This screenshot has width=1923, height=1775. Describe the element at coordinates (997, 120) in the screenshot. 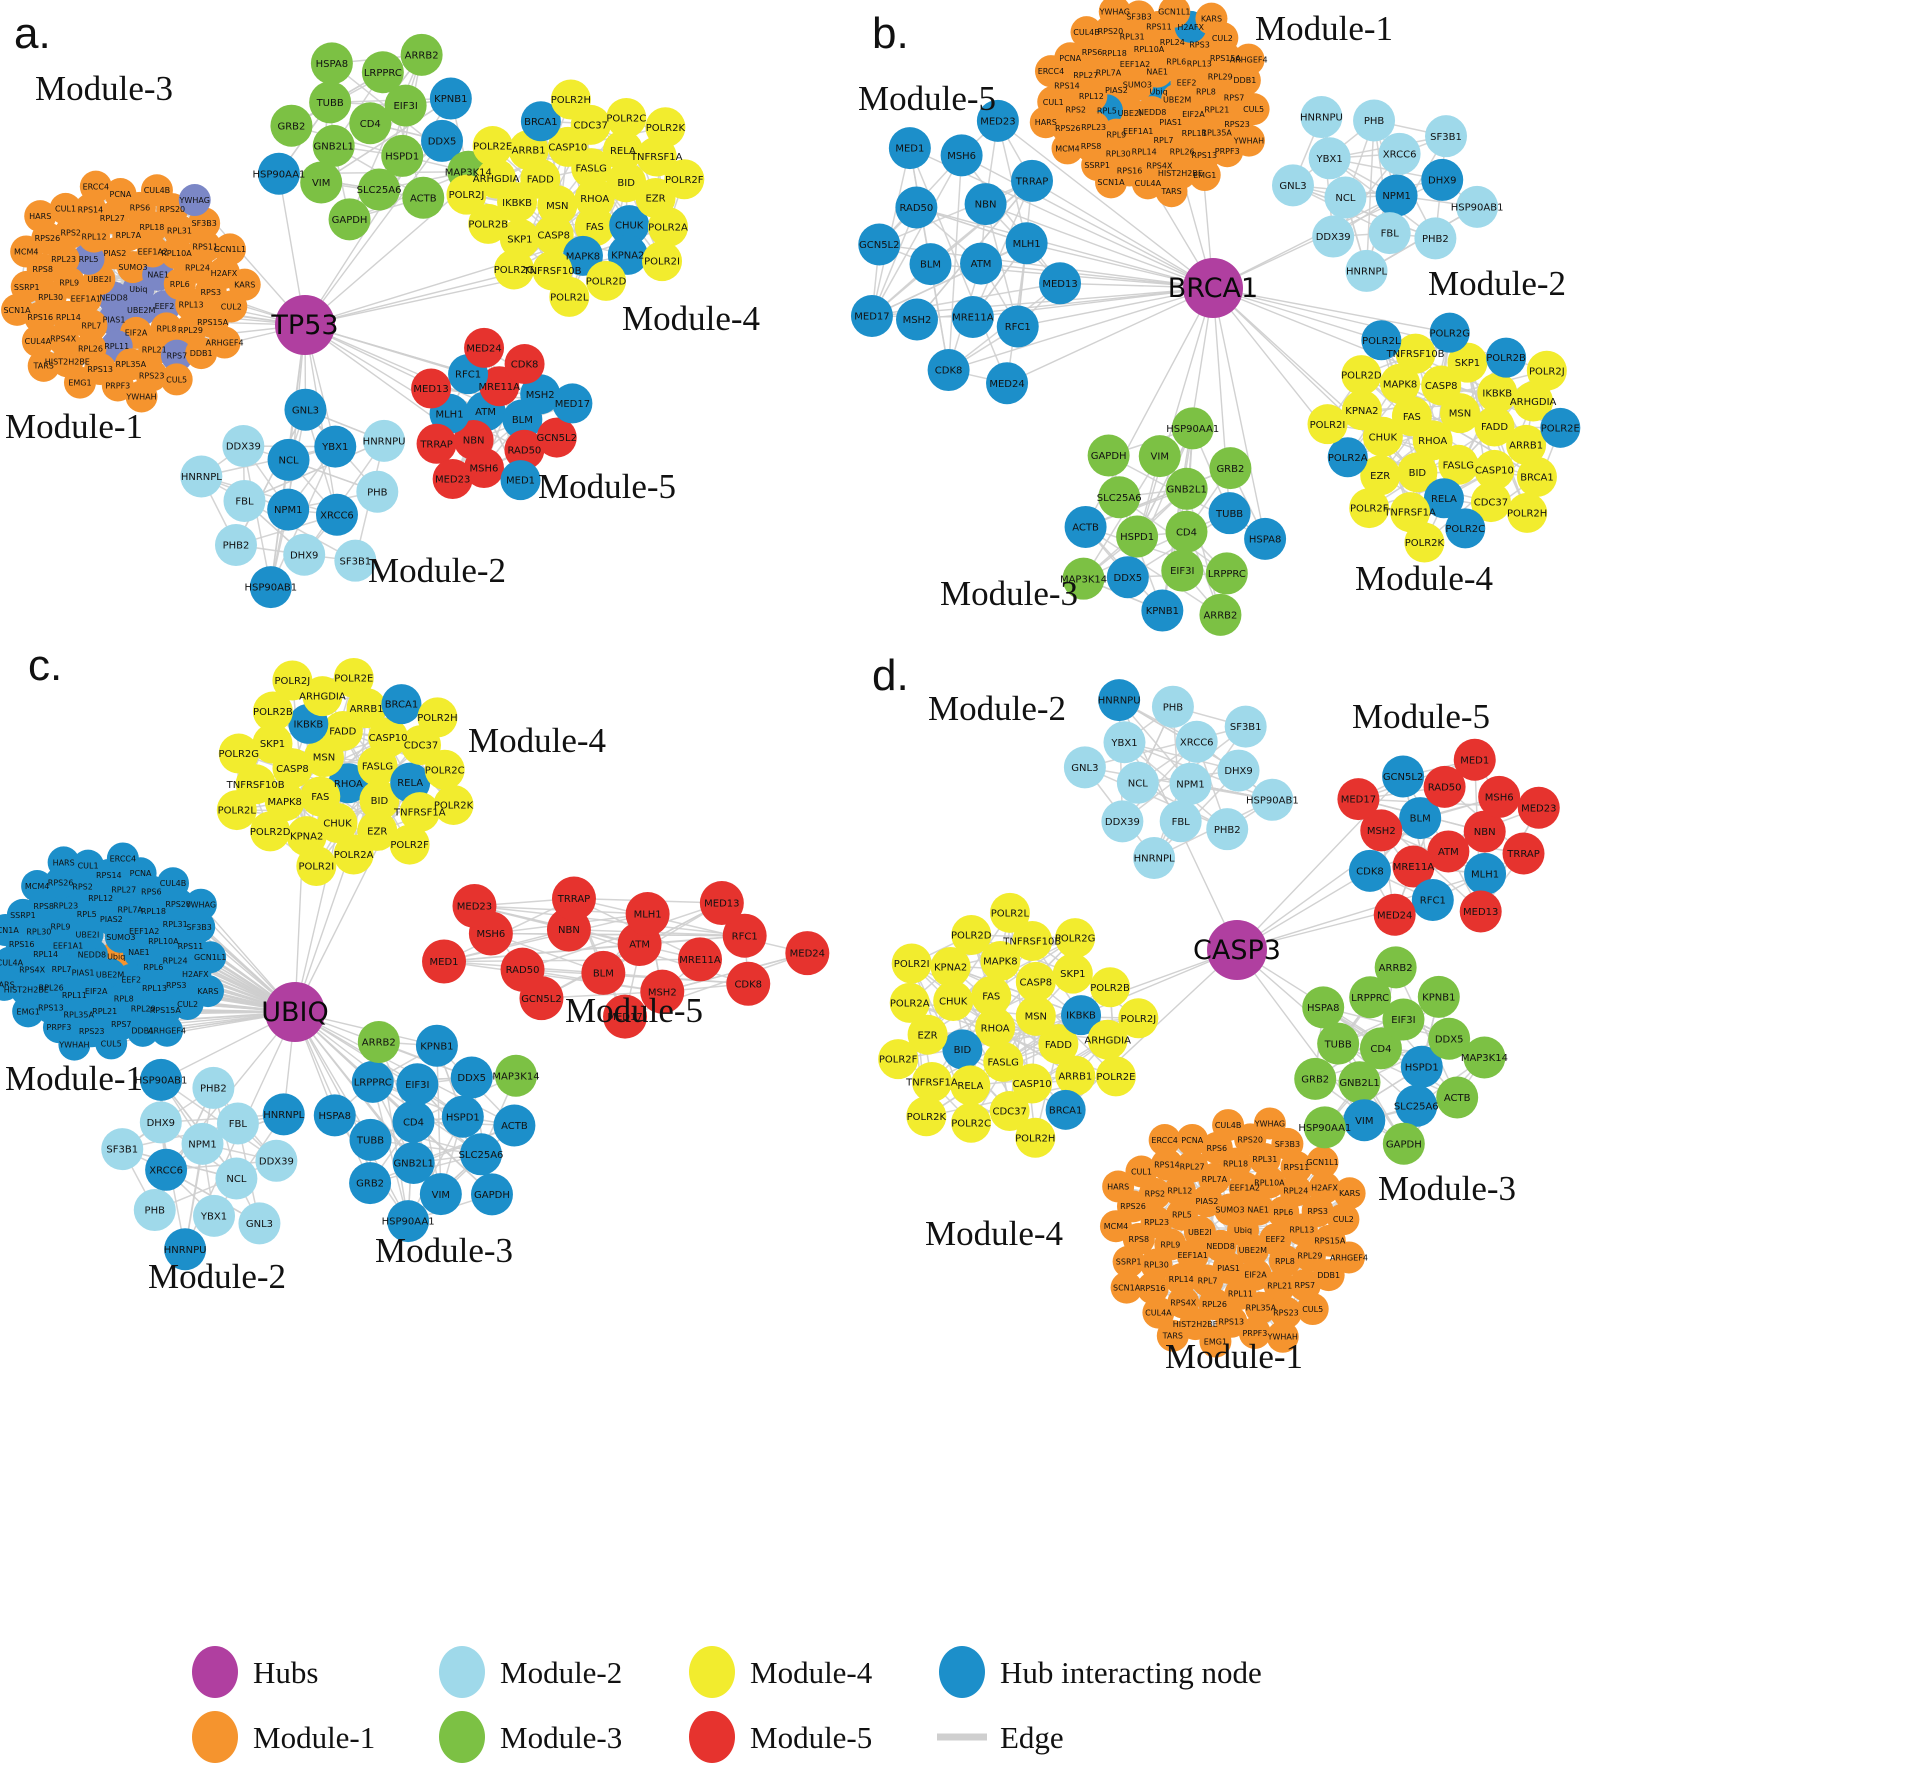

I see `node-MED23` at that location.